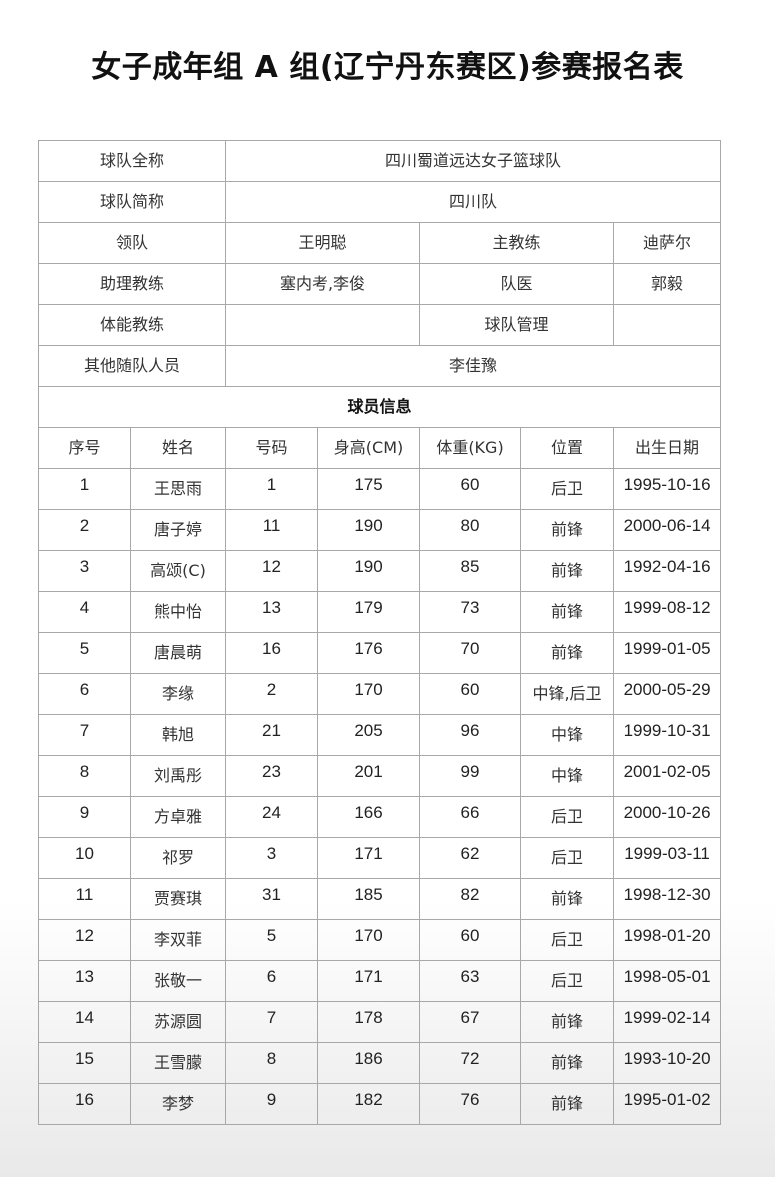 The width and height of the screenshot is (775, 1177). I want to click on player-cell: 21, so click(272, 735).